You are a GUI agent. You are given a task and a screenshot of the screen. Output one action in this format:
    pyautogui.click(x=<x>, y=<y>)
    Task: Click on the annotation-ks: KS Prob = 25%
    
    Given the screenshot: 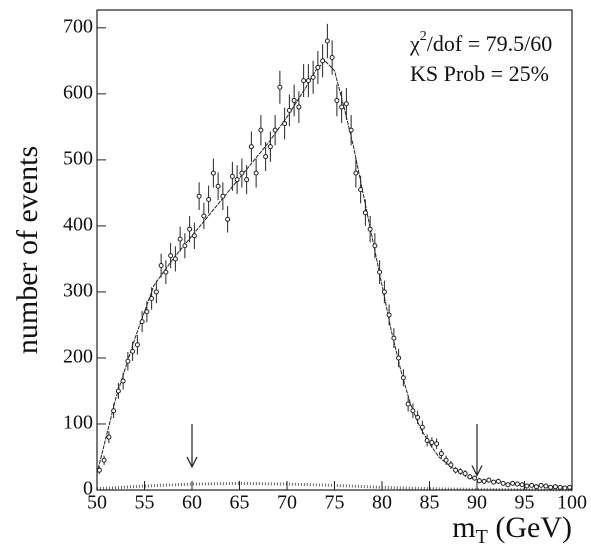 What is the action you would take?
    pyautogui.click(x=479, y=73)
    